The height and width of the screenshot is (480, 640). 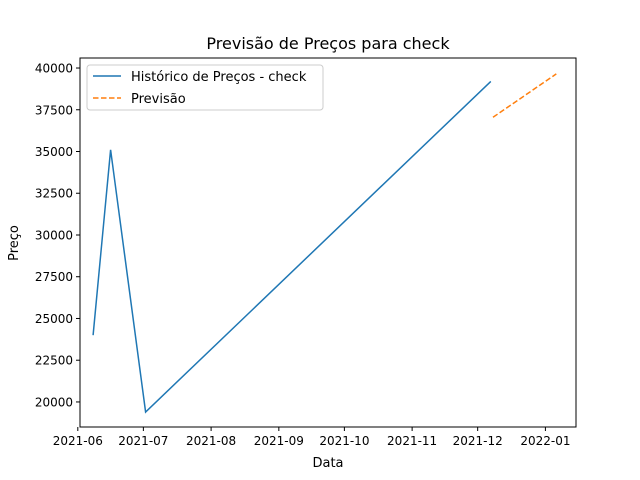 What do you see at coordinates (478, 441) in the screenshot?
I see `x-tick-label: 2021-12` at bounding box center [478, 441].